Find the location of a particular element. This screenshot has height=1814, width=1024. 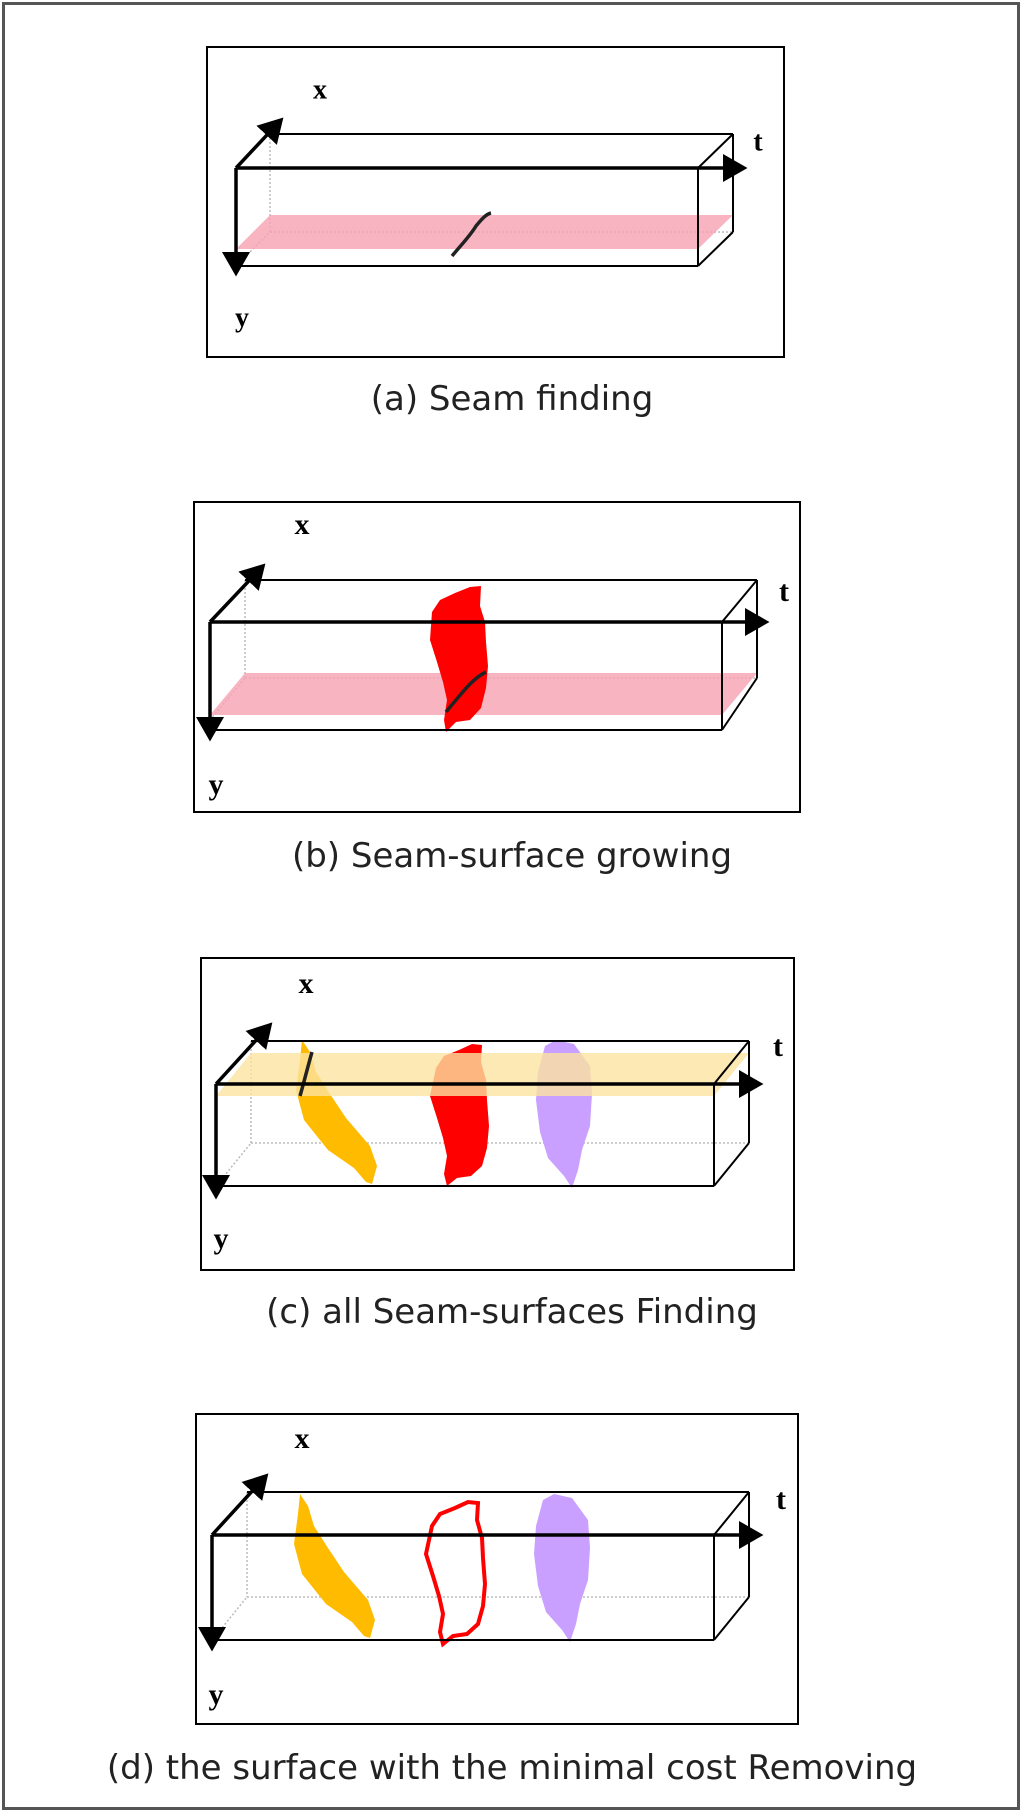

seam-surface-orange is located at coordinates (334, 1566).